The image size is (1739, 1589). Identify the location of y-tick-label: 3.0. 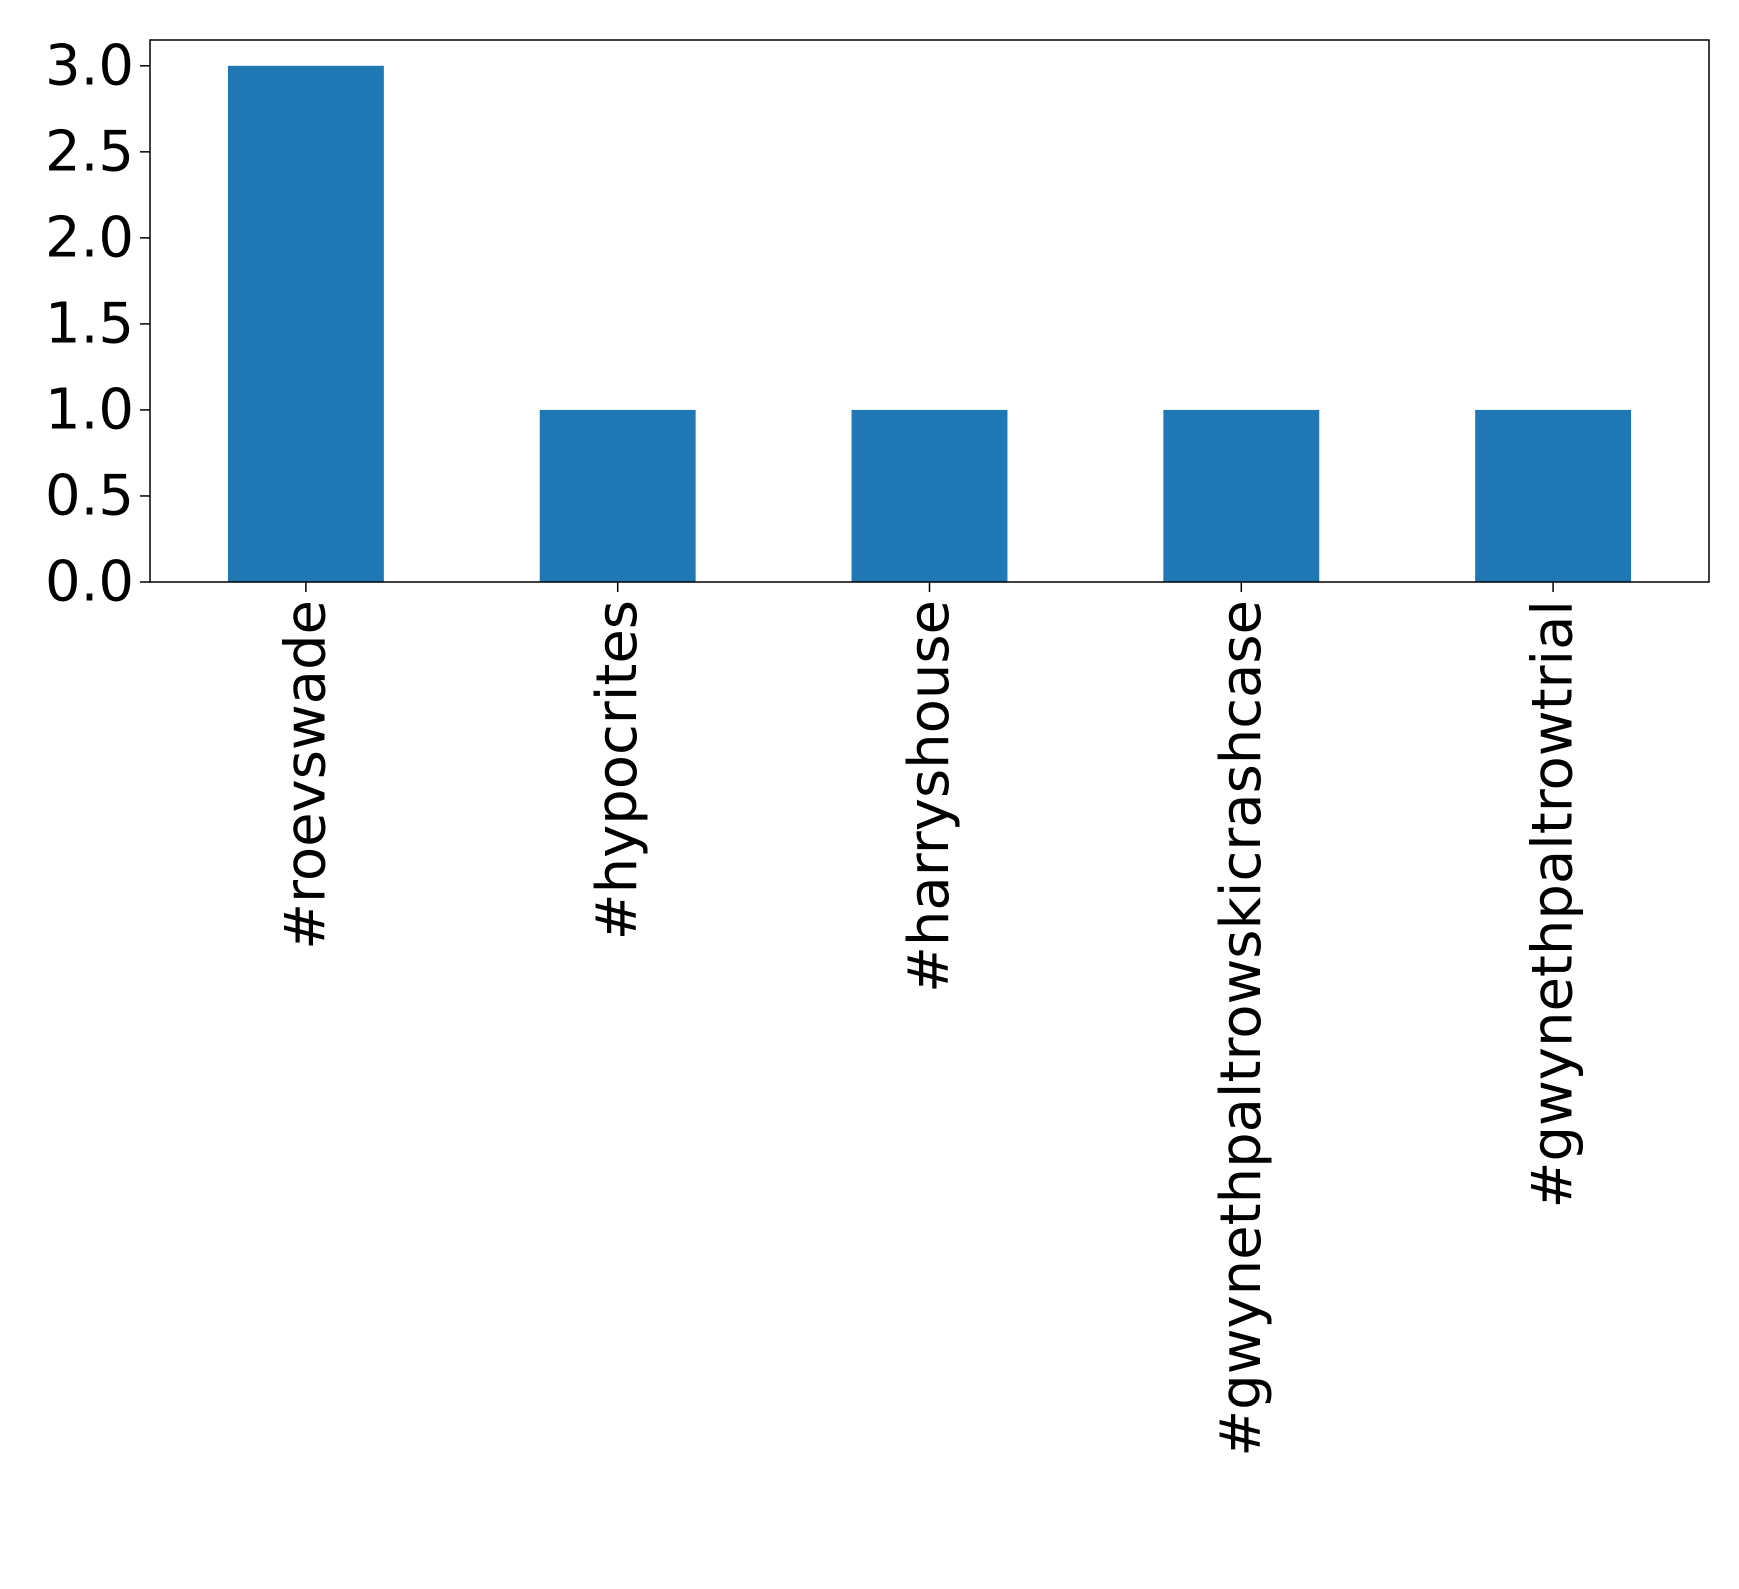
(89, 65).